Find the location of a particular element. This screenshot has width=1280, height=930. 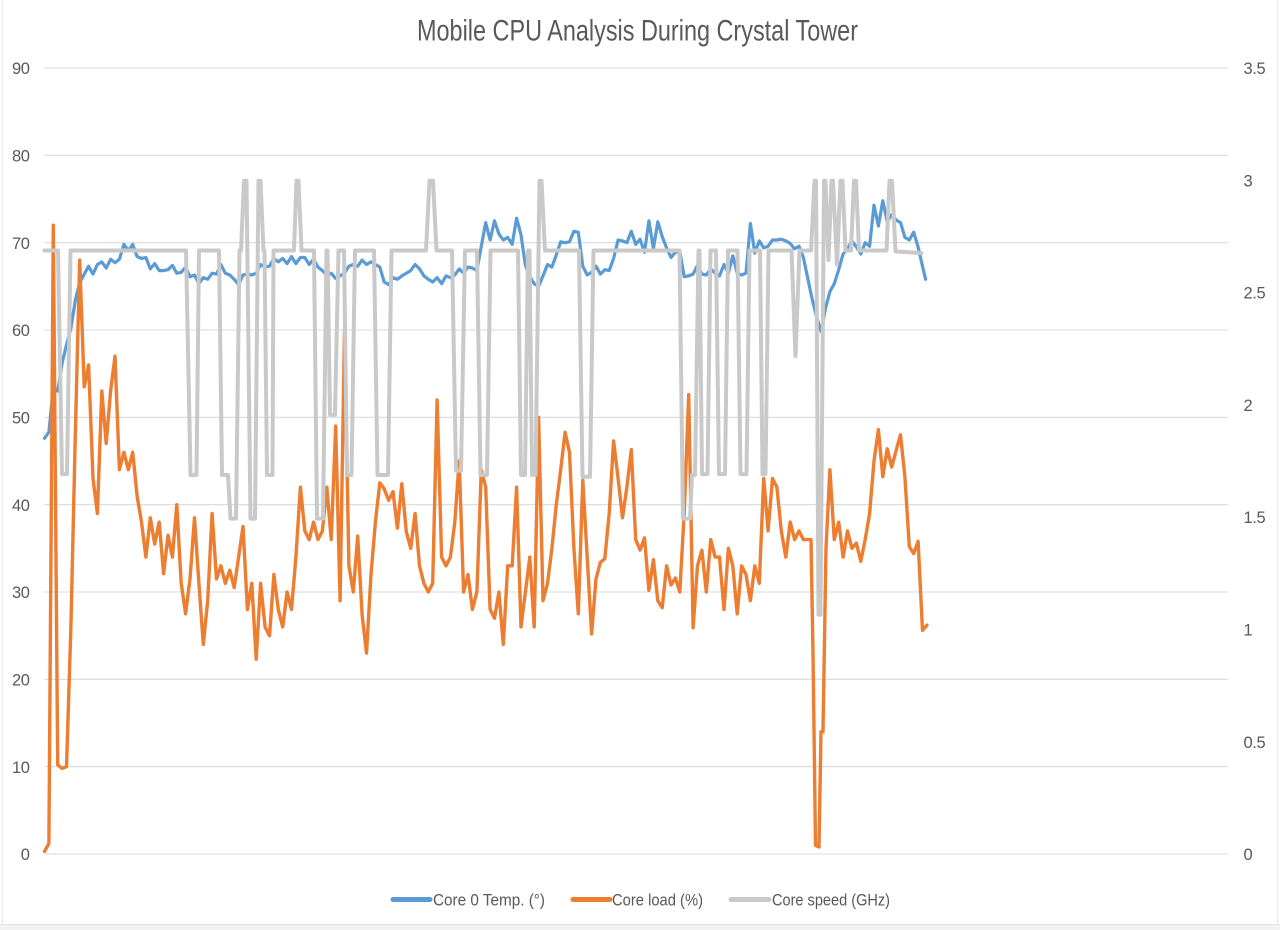

svg-text: 1.5 is located at coordinates (1255, 518).